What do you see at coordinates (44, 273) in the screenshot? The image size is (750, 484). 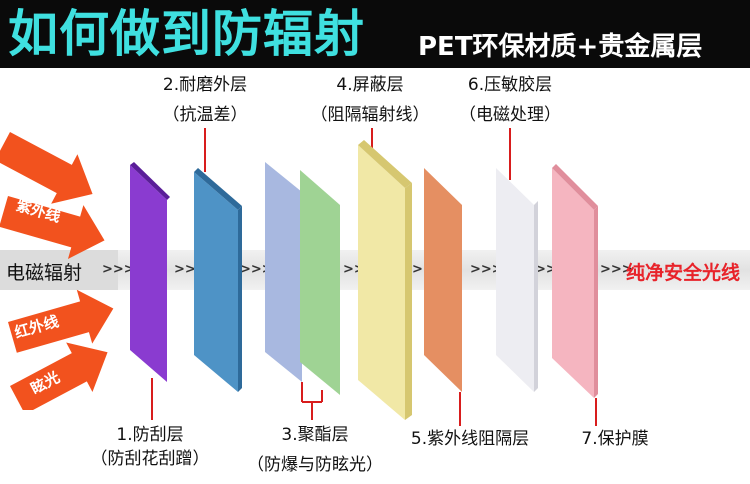 I see `electromagnetic-radiation-label: 电磁辐射` at bounding box center [44, 273].